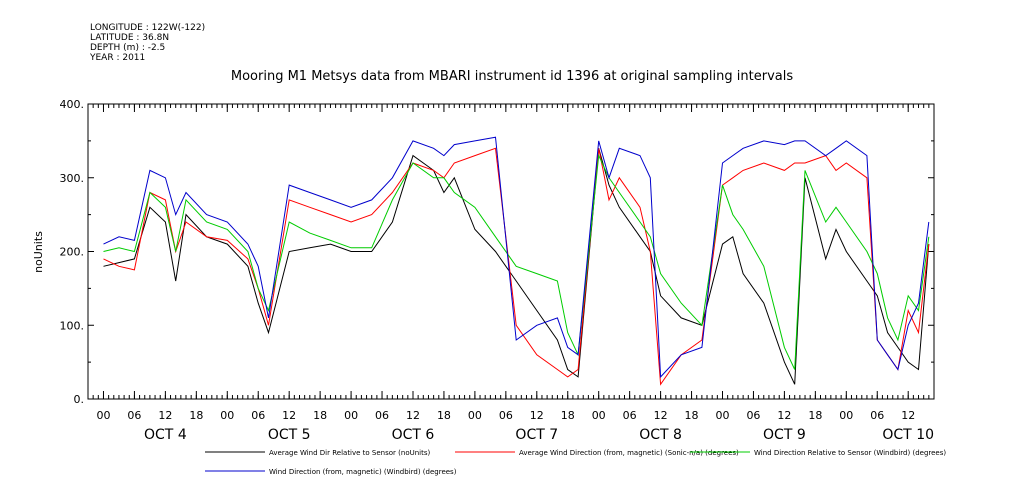  I want to click on y-tick-label: 400., so click(72, 104).